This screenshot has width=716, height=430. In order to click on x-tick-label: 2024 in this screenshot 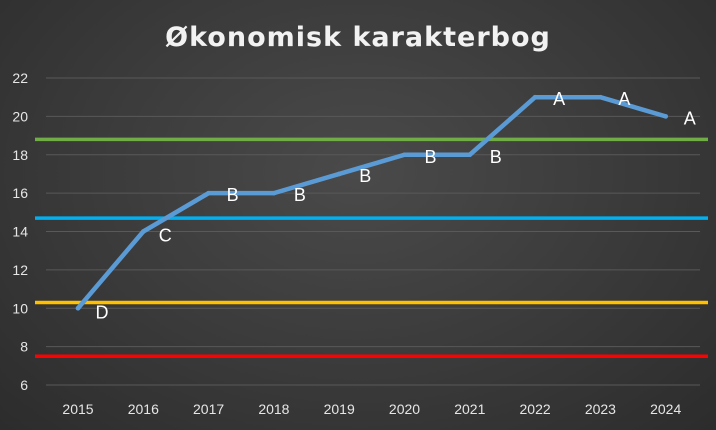, I will do `click(665, 409)`.